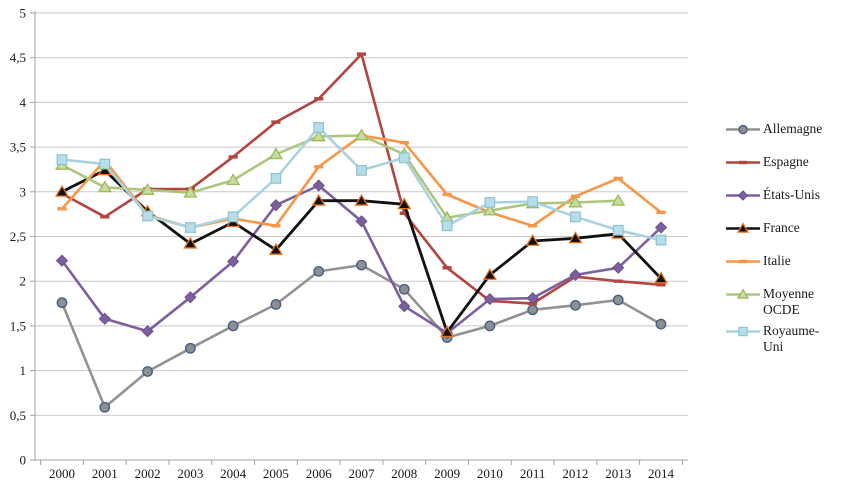 The height and width of the screenshot is (490, 841). I want to click on legend-marker-espagne, so click(743, 162).